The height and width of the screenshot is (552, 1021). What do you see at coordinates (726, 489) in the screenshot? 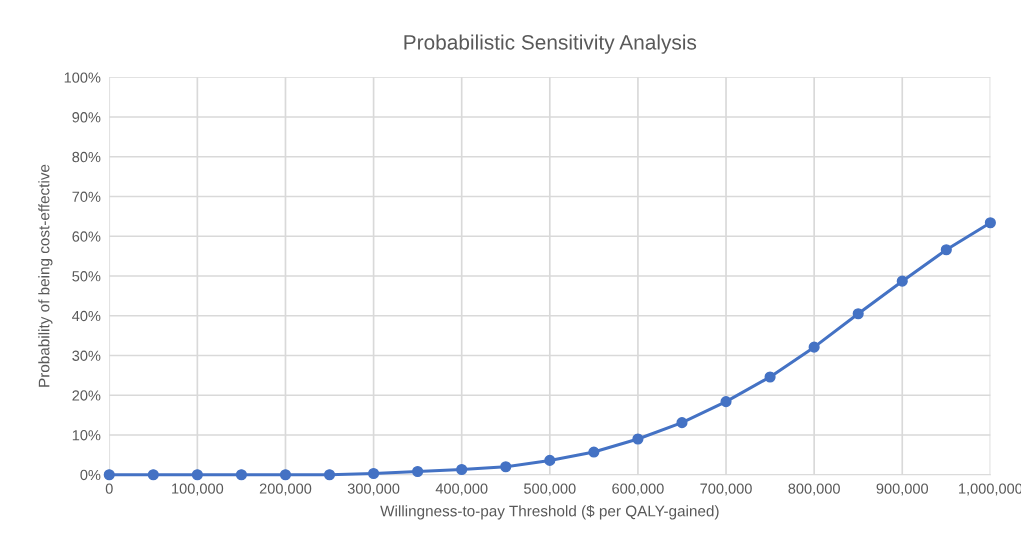
I see `x-tick-label: 700,000` at bounding box center [726, 489].